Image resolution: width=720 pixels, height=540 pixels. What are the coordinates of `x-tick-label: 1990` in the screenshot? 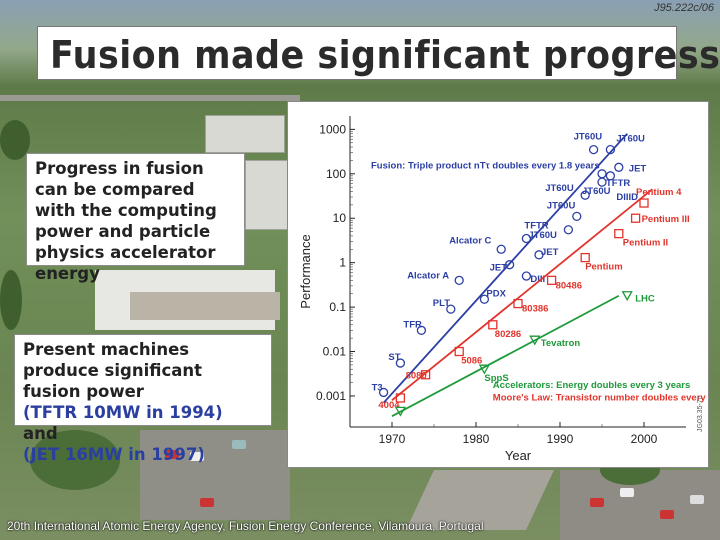 It's located at (560, 439).